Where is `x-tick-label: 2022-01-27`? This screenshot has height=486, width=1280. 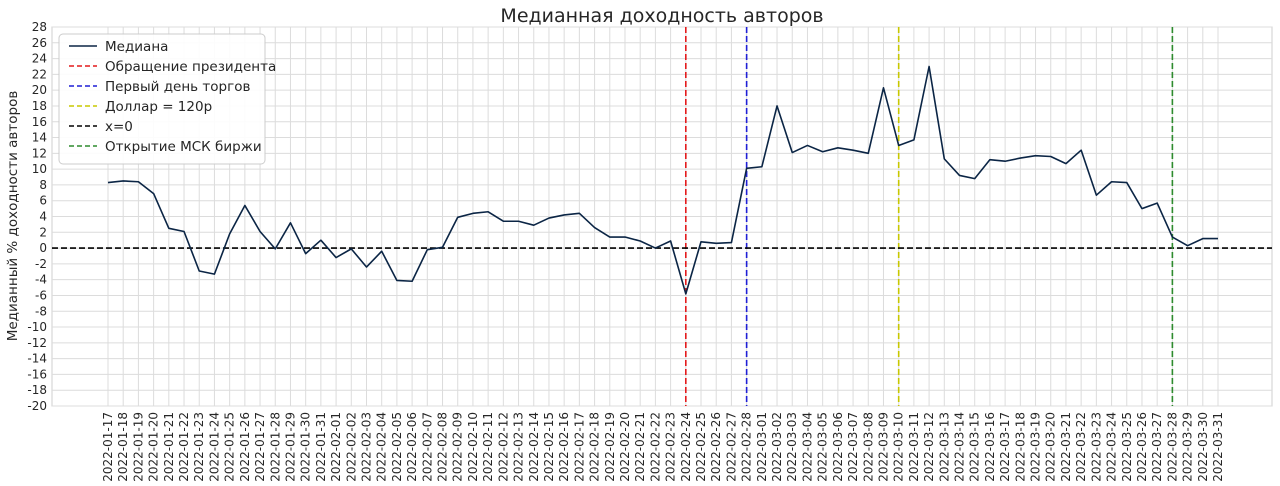
x-tick-label: 2022-01-27 is located at coordinates (260, 447).